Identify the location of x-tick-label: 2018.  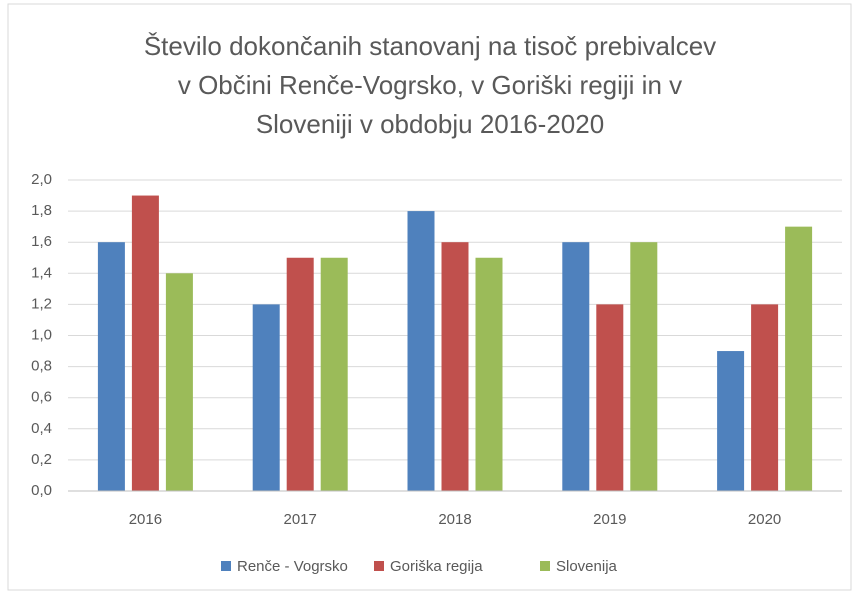
(454, 519).